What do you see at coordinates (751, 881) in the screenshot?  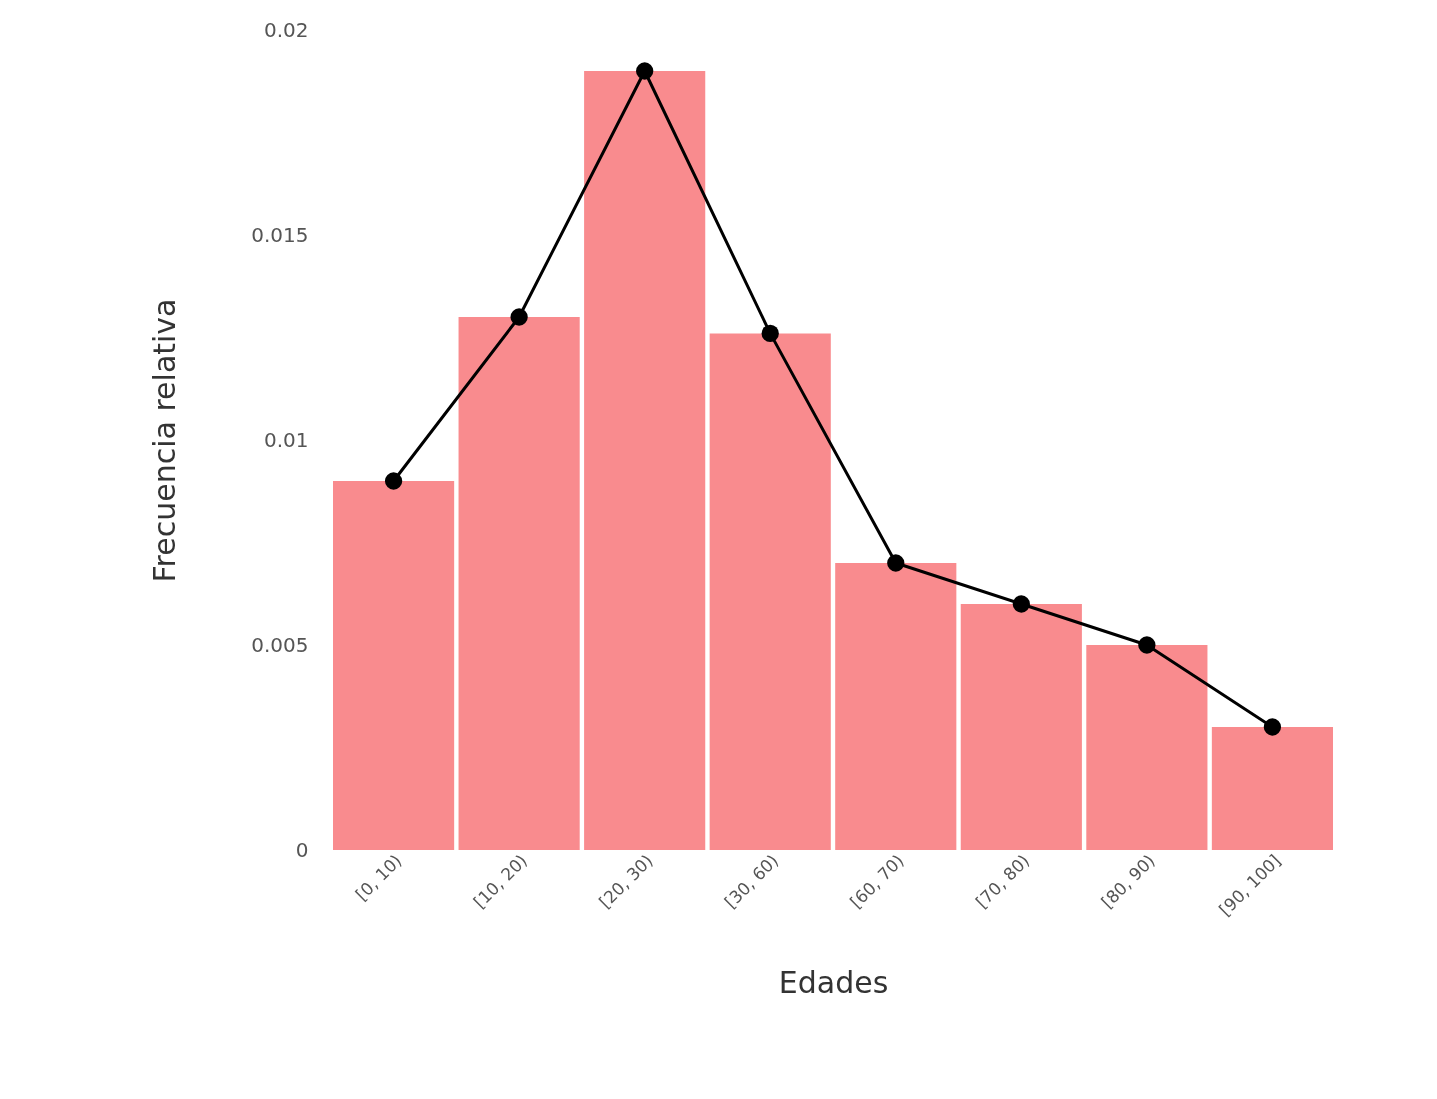 I see `x-tick-label: [30, 60)` at bounding box center [751, 881].